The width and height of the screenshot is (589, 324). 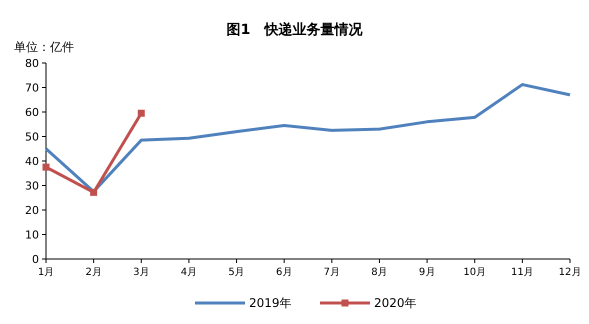 What do you see at coordinates (141, 272) in the screenshot?
I see `x-tick-label: 3月` at bounding box center [141, 272].